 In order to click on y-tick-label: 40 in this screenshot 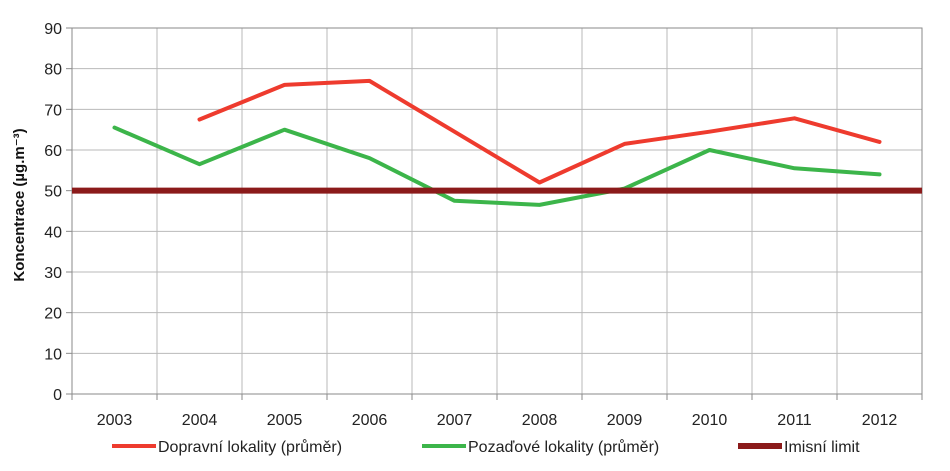, I will do `click(53, 232)`.